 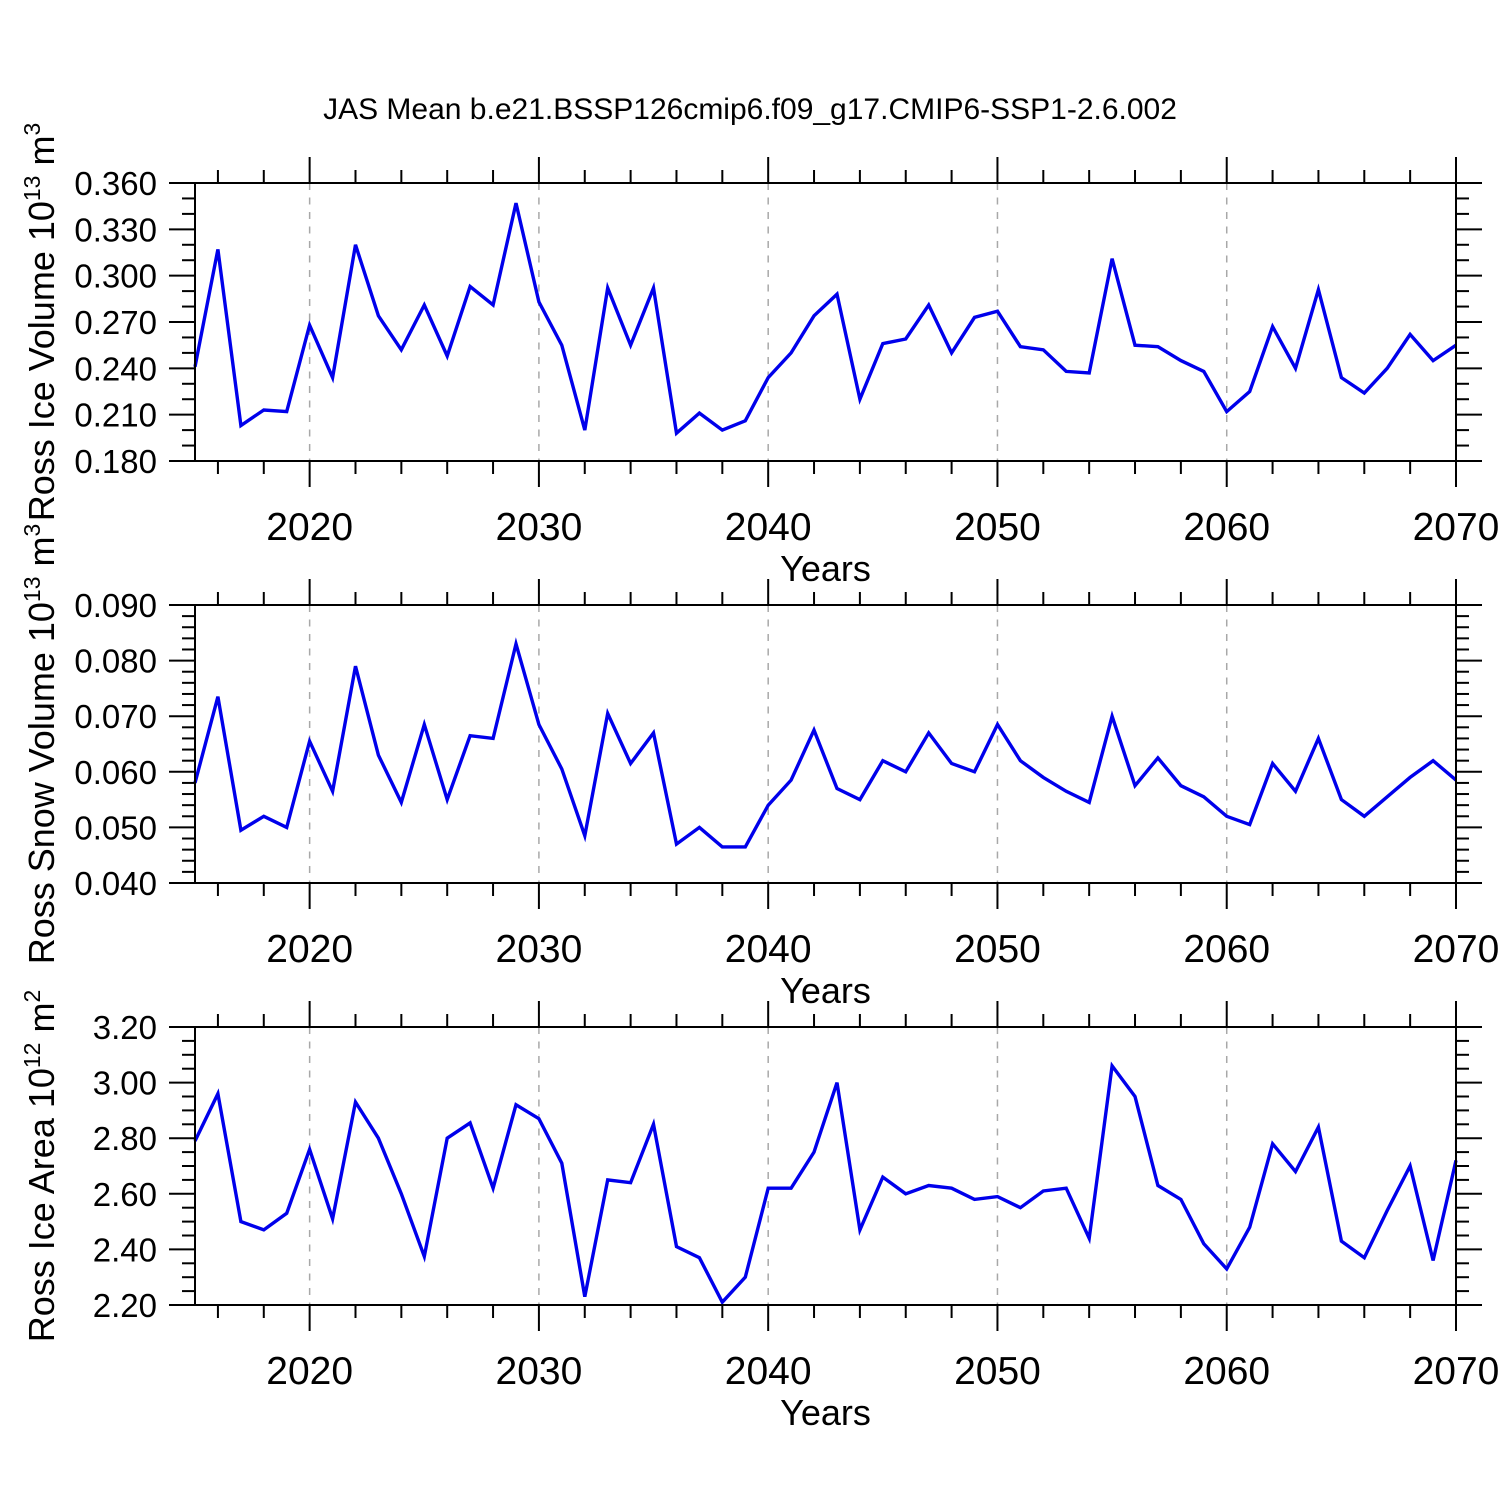 What do you see at coordinates (125, 1194) in the screenshot?
I see `y-tick-label: 2.60` at bounding box center [125, 1194].